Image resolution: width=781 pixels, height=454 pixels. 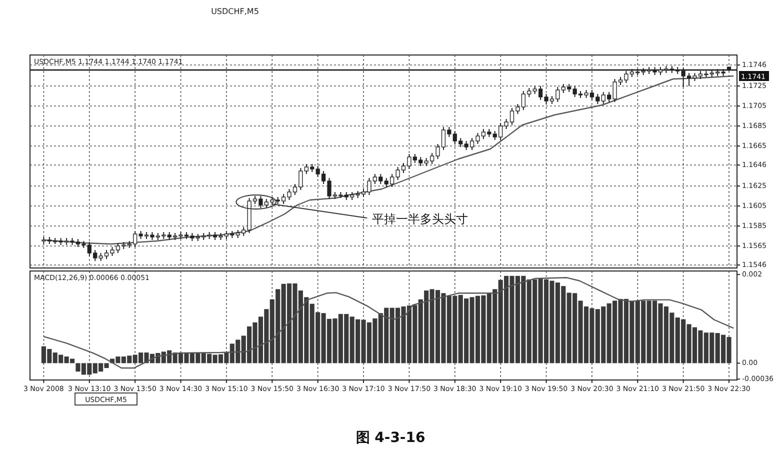 What do you see at coordinates (235, 11) in the screenshot?
I see `chart-title: USDCHF,M5` at bounding box center [235, 11].